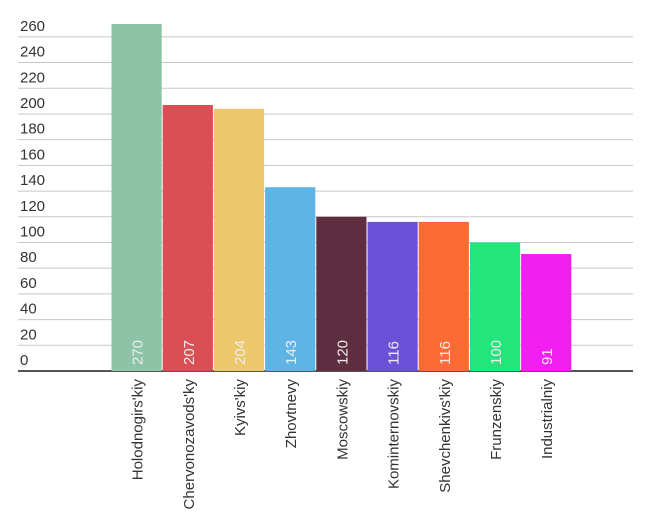  Describe the element at coordinates (32, 206) in the screenshot. I see `y-tick-label: 120` at that location.